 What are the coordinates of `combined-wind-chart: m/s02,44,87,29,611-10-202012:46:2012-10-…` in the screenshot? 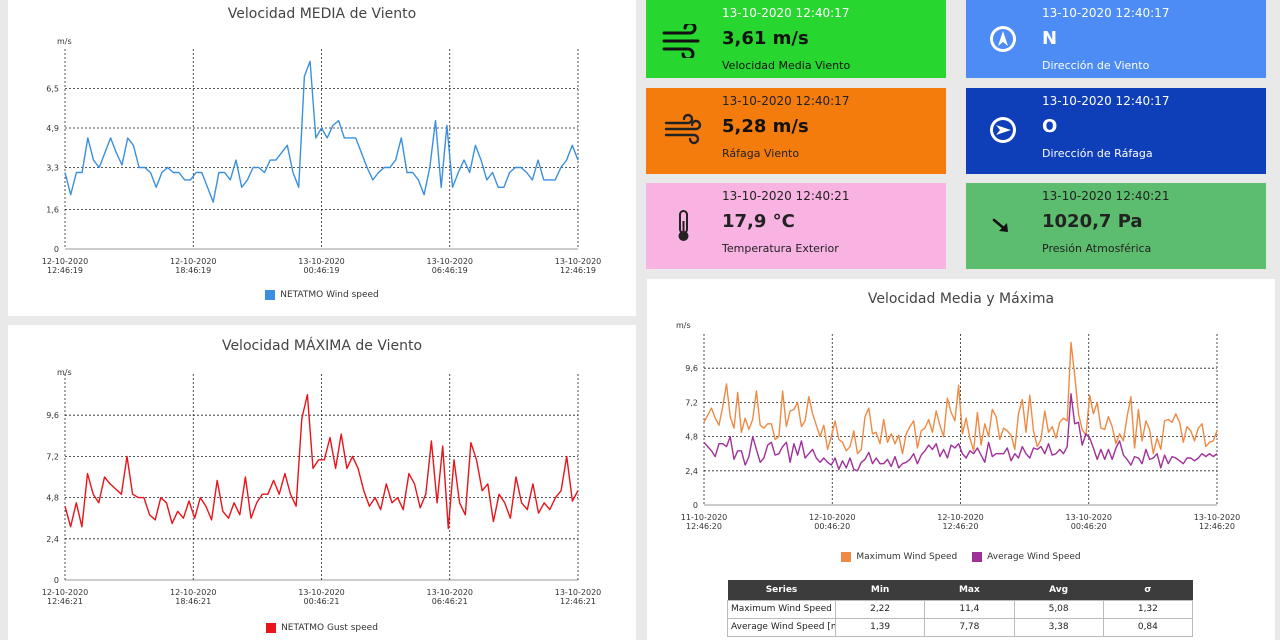 It's located at (958, 426).